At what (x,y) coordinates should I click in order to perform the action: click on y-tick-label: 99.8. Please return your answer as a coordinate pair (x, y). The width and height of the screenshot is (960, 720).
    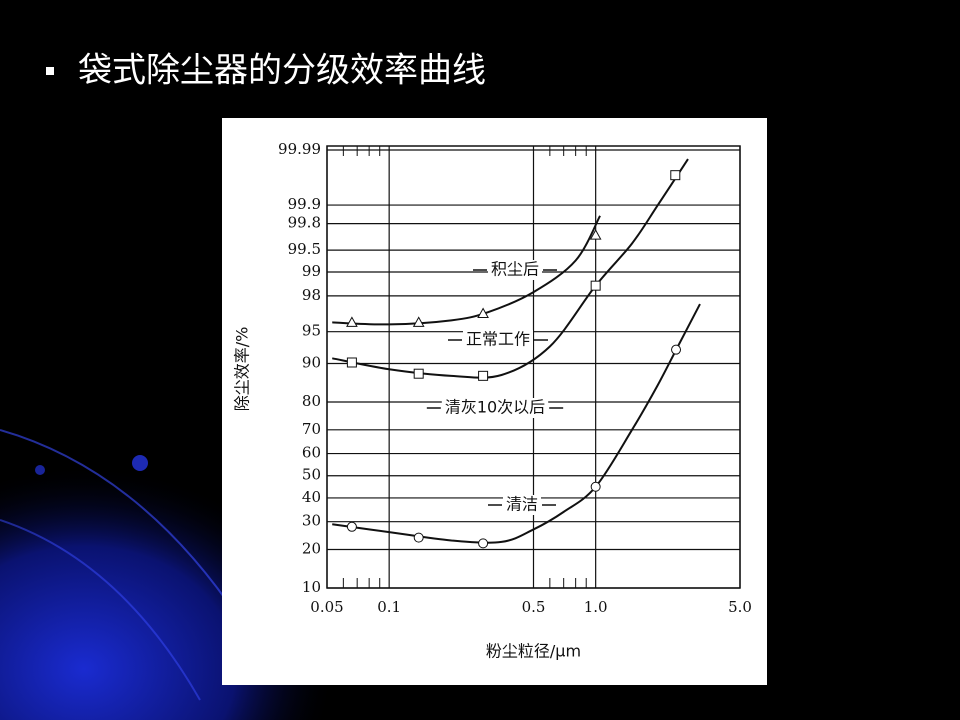
    Looking at the image, I should click on (304, 223).